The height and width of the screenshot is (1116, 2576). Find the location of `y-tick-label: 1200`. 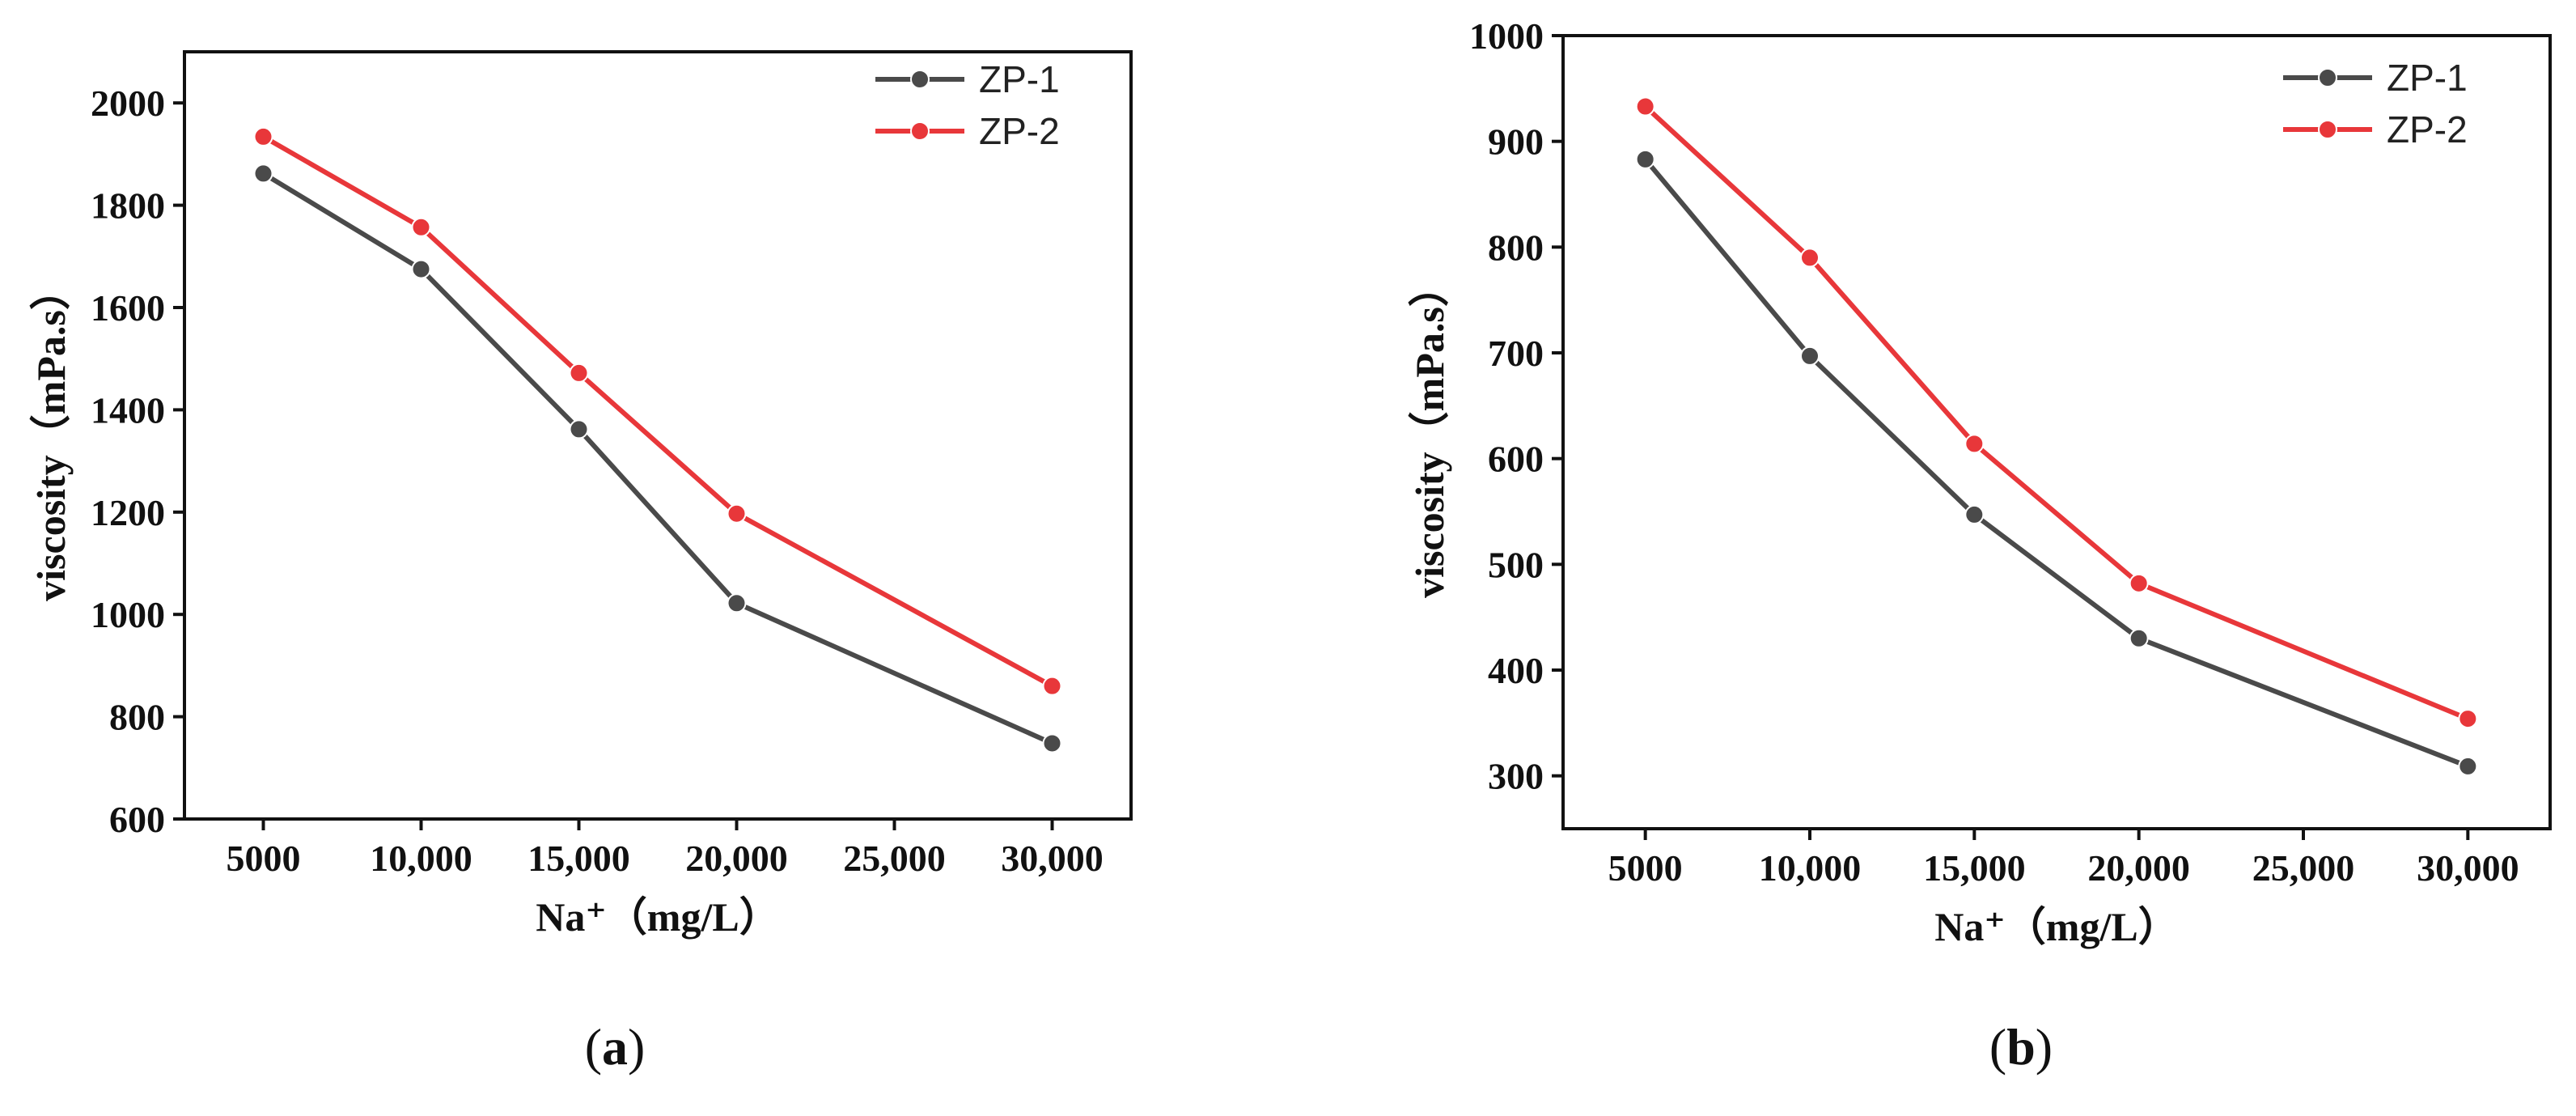

y-tick-label: 1200 is located at coordinates (128, 512).